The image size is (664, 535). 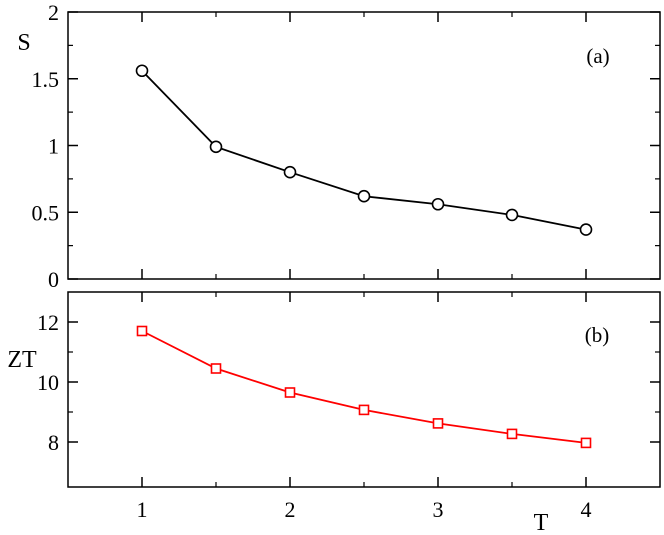 What do you see at coordinates (142, 509) in the screenshot?
I see `x-tick-label: 1` at bounding box center [142, 509].